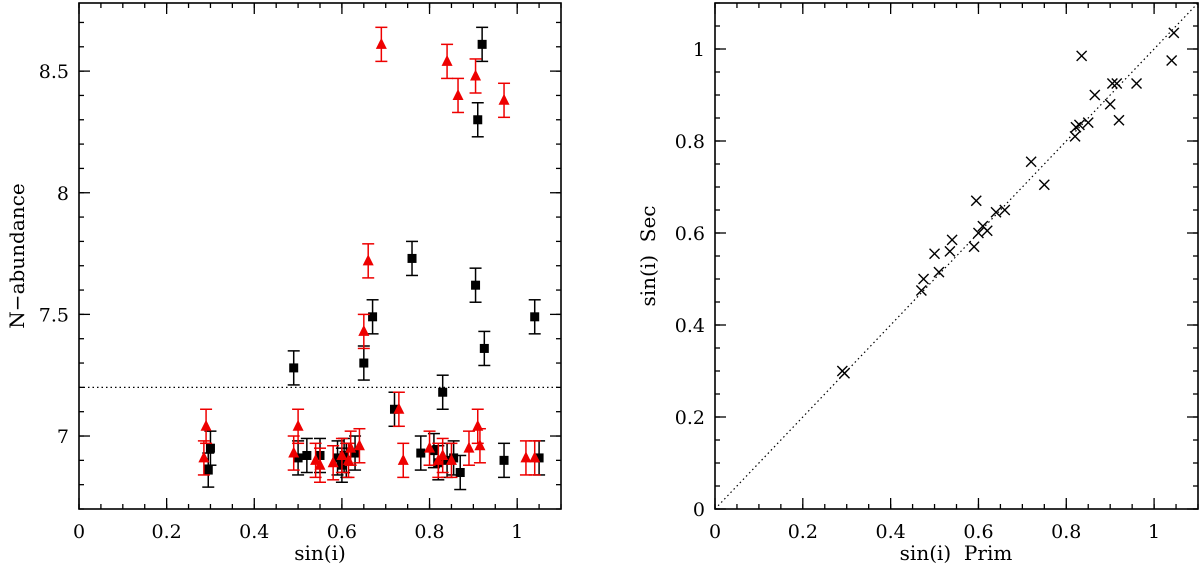 The height and width of the screenshot is (574, 1200). Describe the element at coordinates (956, 553) in the screenshot. I see `right-x-axis-label: sin(i) Prim` at that location.